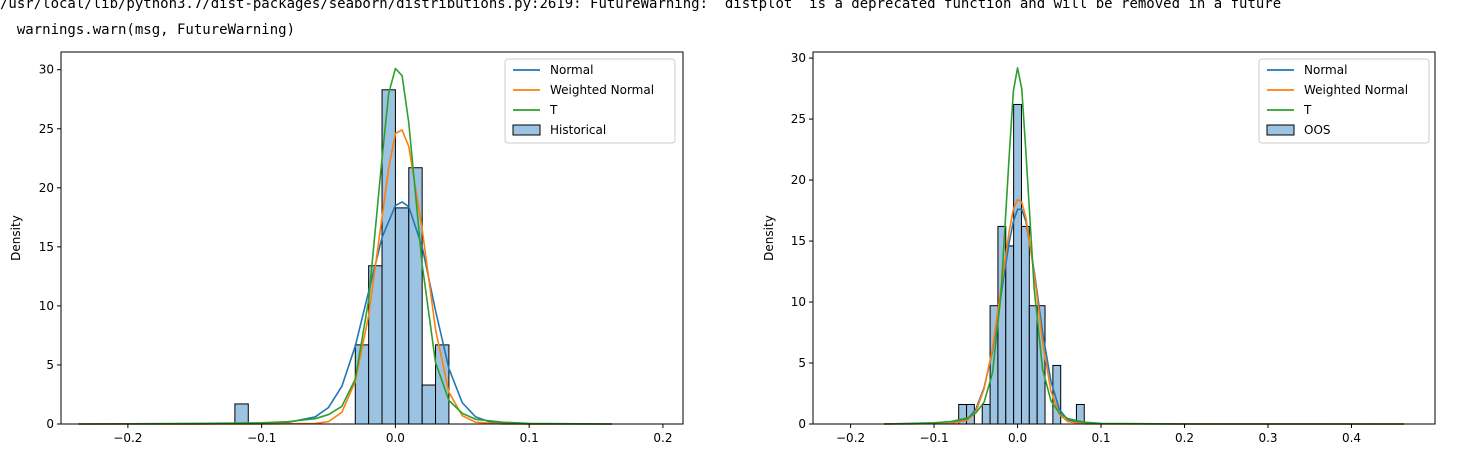  I want to click on legend: Normal Weighted Normal T OOS, so click(1344, 101).